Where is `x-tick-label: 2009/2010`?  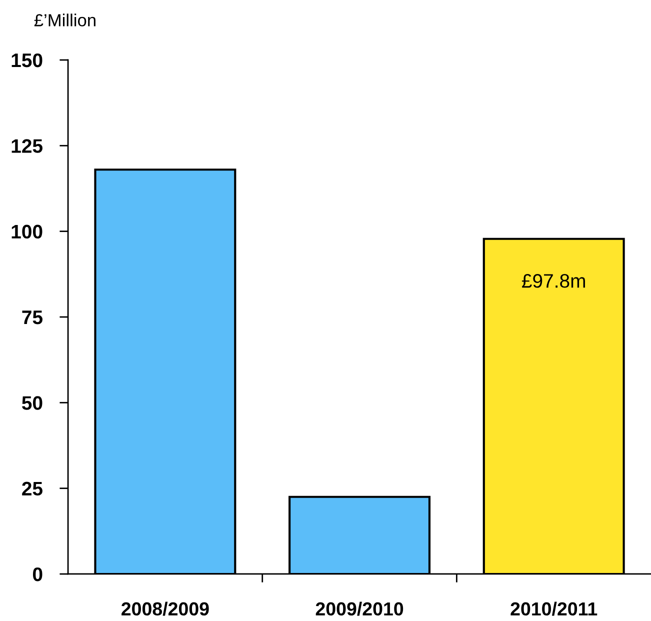 x-tick-label: 2009/2010 is located at coordinates (360, 609).